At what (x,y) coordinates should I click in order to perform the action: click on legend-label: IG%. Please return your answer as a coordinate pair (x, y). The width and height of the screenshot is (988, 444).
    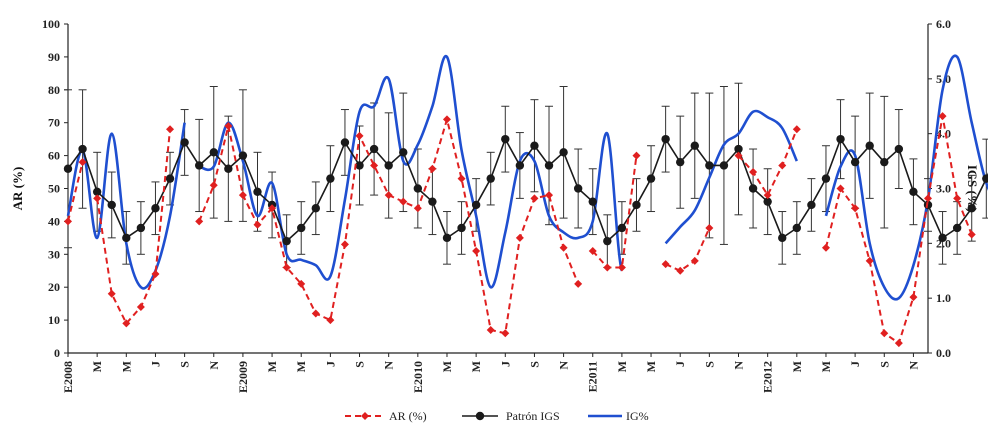
    Looking at the image, I should click on (637, 416).